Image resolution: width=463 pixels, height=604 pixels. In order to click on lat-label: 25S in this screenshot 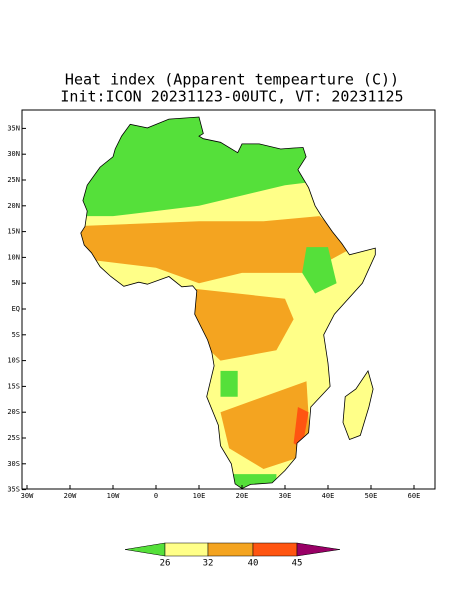, I will do `click(13, 438)`.